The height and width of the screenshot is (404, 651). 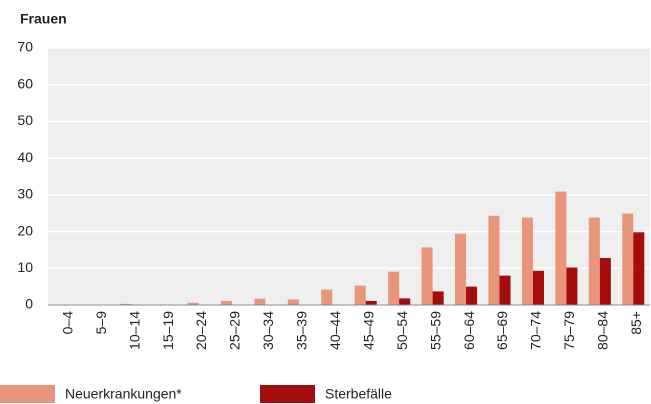 What do you see at coordinates (636, 323) in the screenshot?
I see `x-tick-label: 85+` at bounding box center [636, 323].